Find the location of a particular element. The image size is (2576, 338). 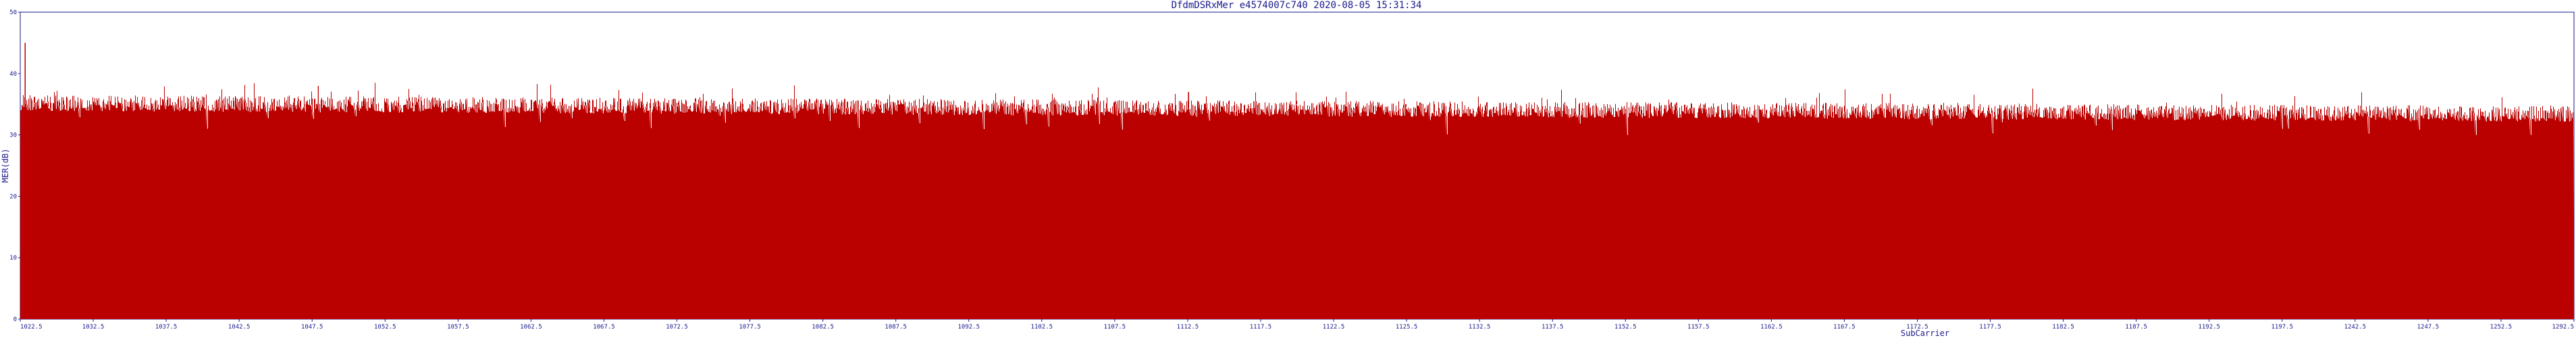

x-tick-label: 1192.5 is located at coordinates (2209, 327).